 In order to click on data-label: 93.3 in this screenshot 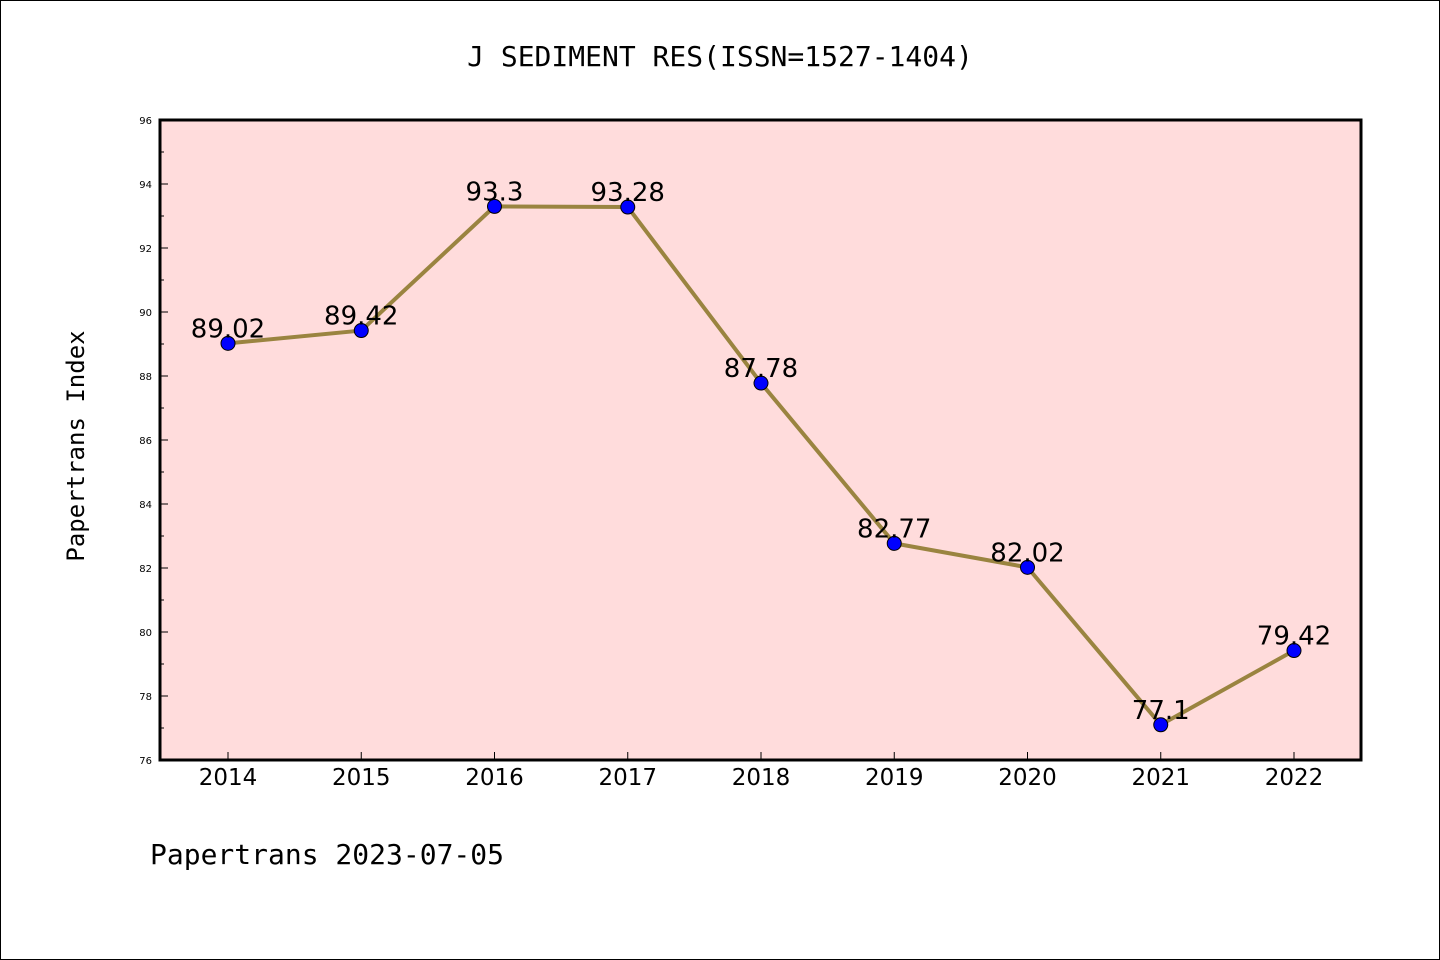, I will do `click(495, 192)`.